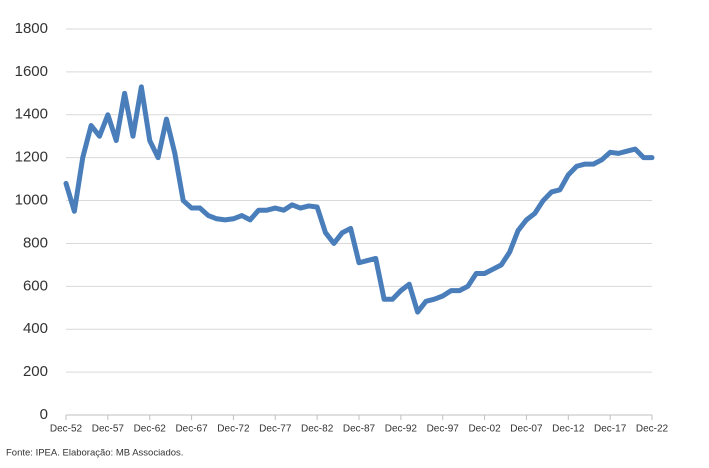 The image size is (709, 468). I want to click on x-tick-label: Dec-87, so click(359, 429).